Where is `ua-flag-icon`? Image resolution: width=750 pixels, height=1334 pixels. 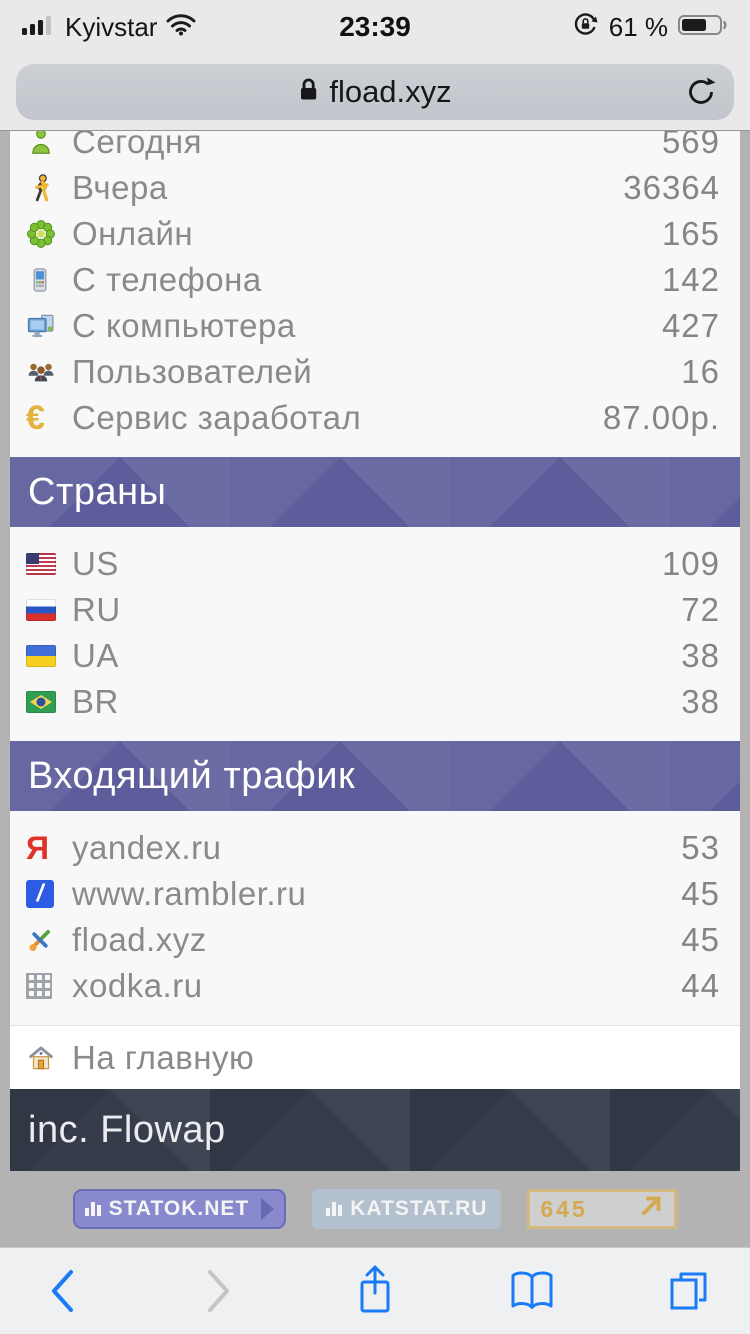
ua-flag-icon is located at coordinates (49, 656).